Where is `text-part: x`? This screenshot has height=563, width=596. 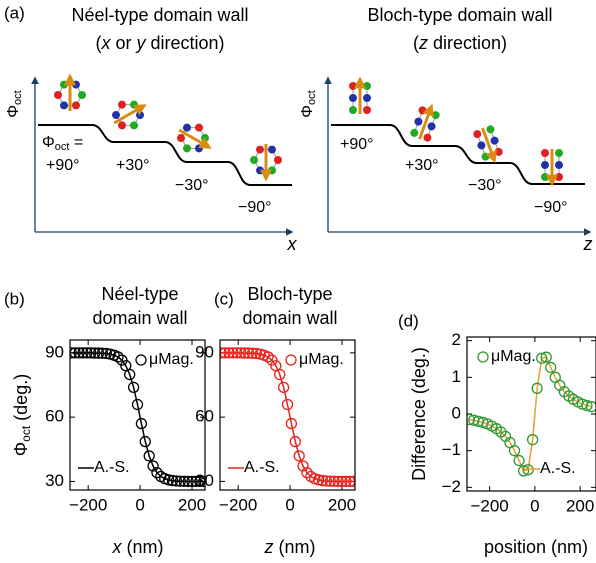
text-part: x is located at coordinates (117, 547).